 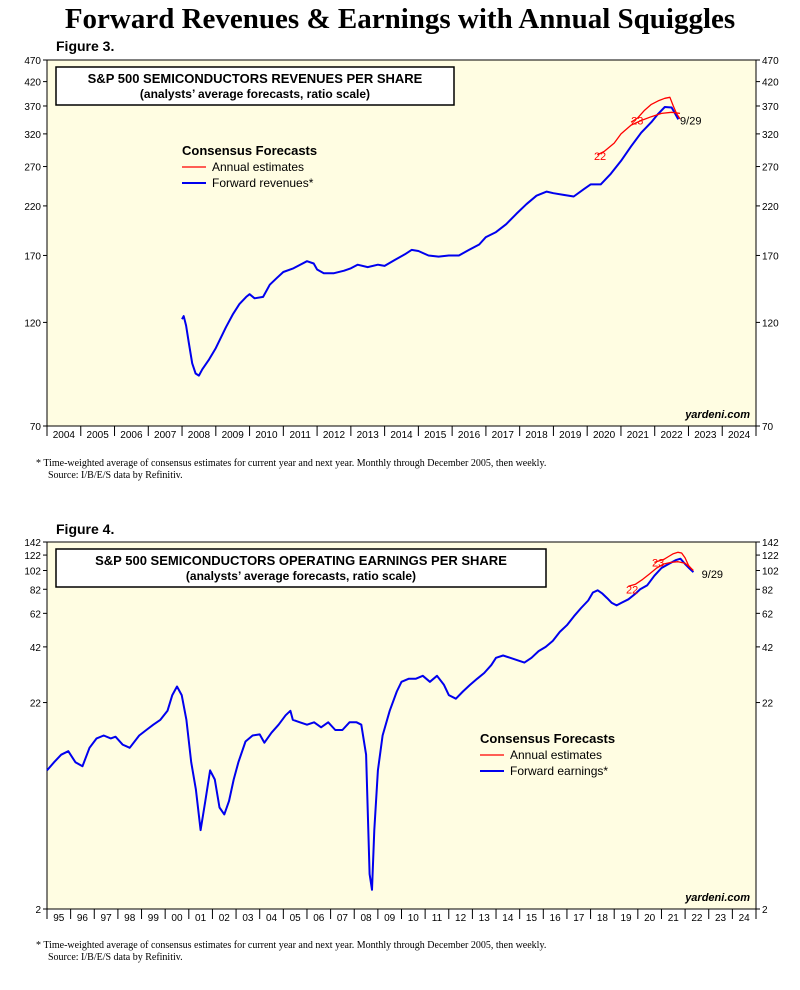 What do you see at coordinates (674, 918) in the screenshot?
I see `x-tick-label: 21` at bounding box center [674, 918].